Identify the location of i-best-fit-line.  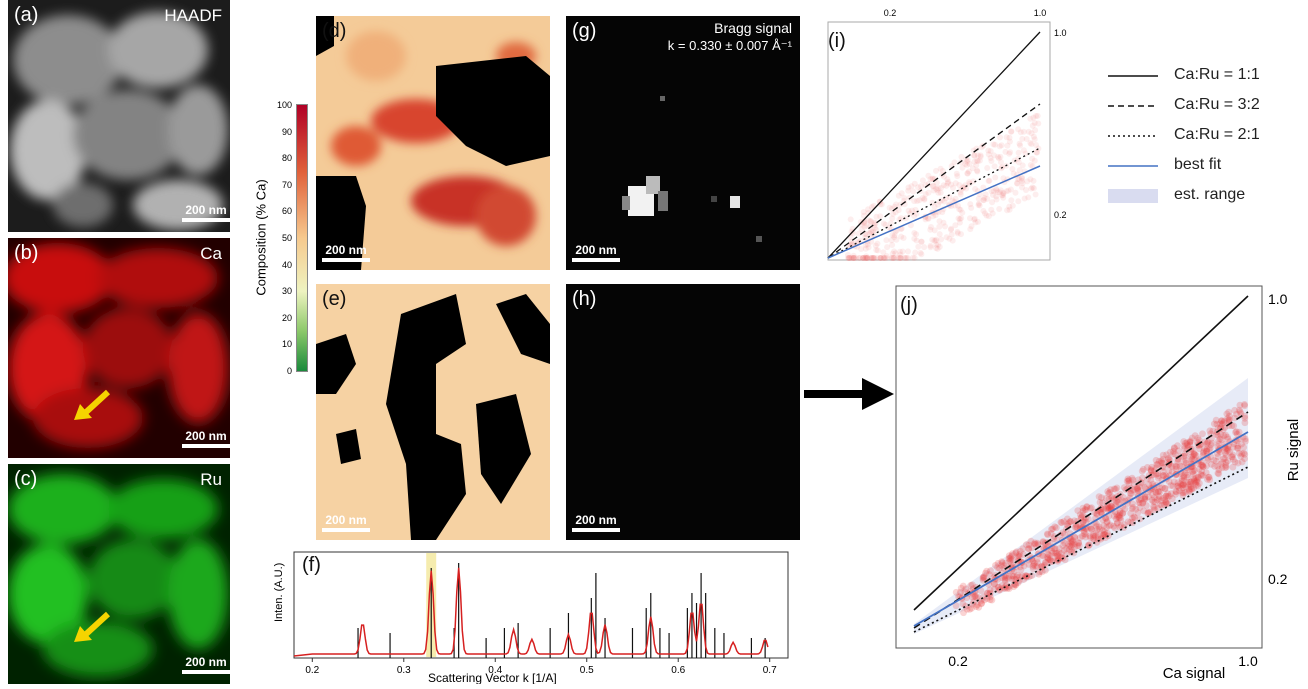
(934, 212).